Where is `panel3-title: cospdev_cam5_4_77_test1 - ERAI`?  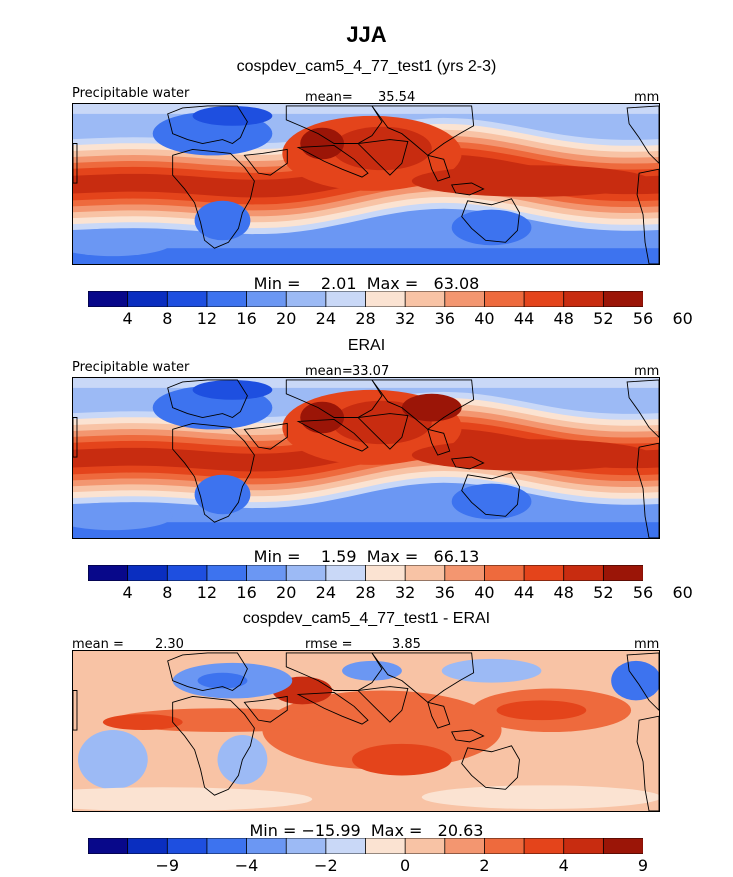
panel3-title: cospdev_cam5_4_77_test1 - ERAI is located at coordinates (366, 618).